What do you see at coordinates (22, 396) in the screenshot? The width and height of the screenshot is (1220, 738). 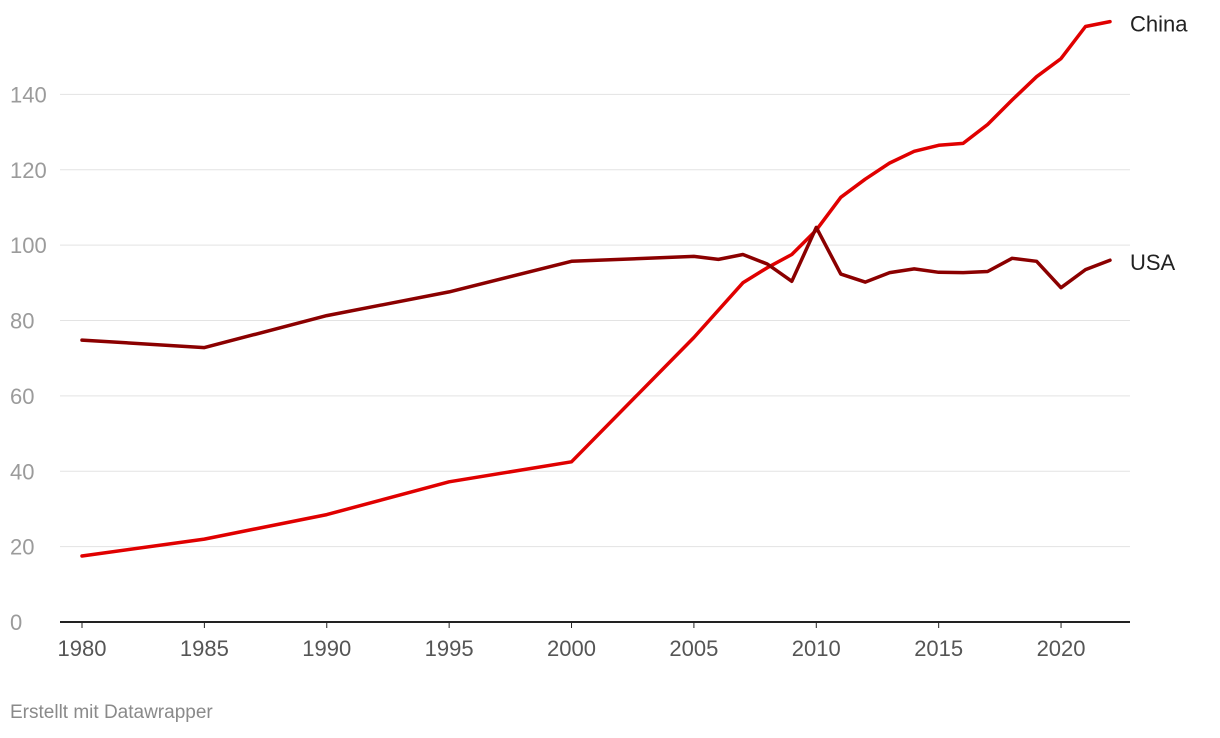 I see `y-tick-label-60: 60` at bounding box center [22, 396].